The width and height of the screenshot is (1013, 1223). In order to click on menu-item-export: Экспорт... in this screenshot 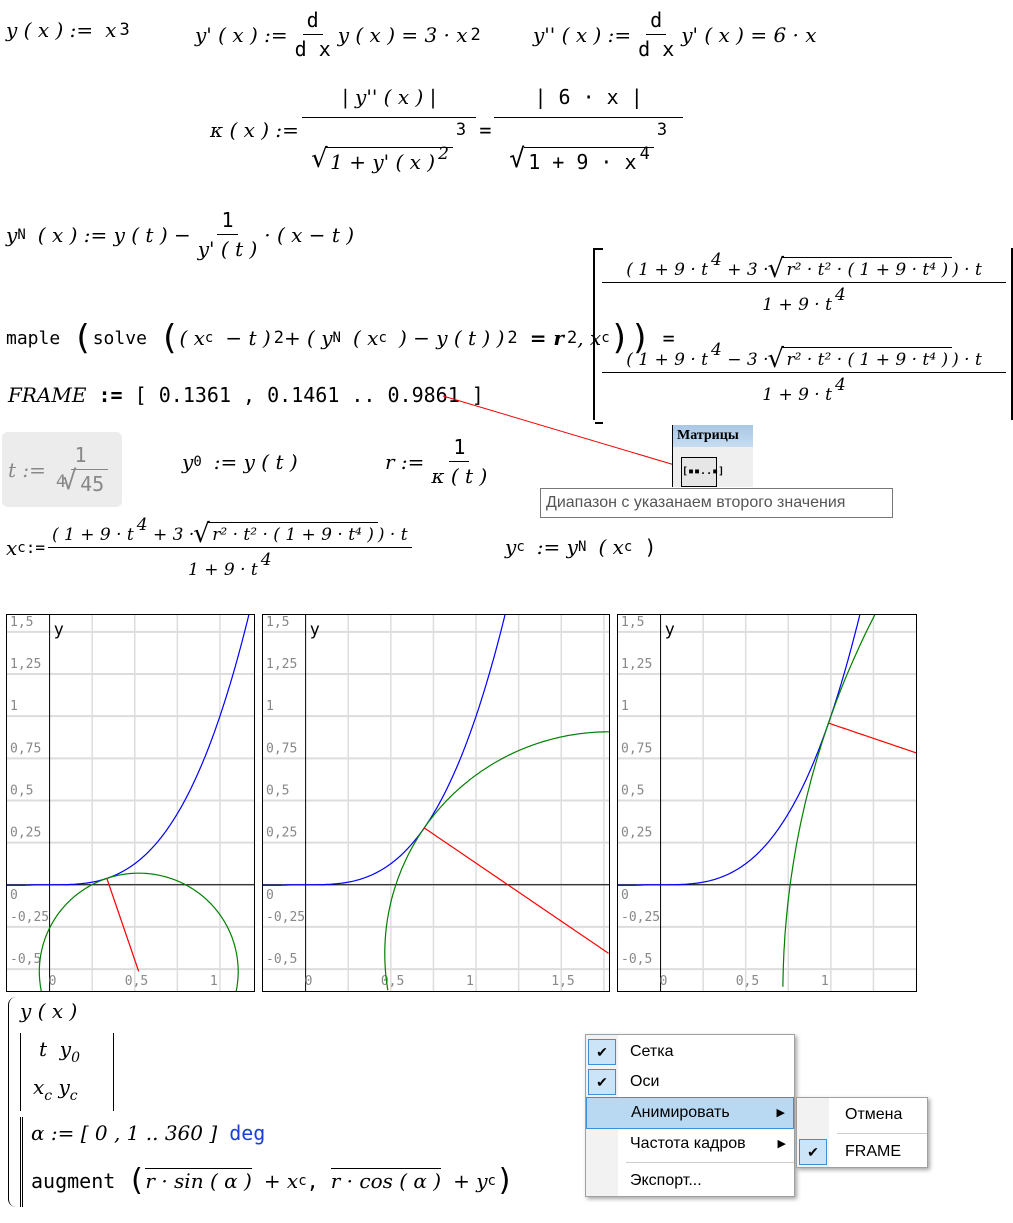, I will do `click(690, 1181)`.